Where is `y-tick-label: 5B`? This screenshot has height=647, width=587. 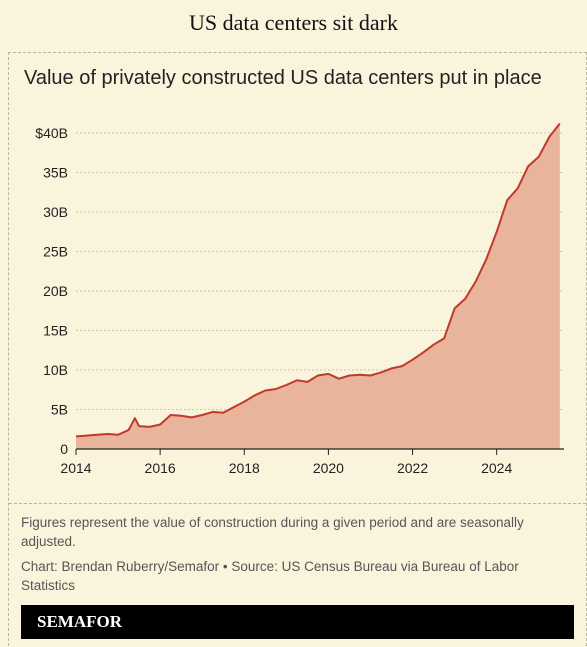
y-tick-label: 5B is located at coordinates (59, 410).